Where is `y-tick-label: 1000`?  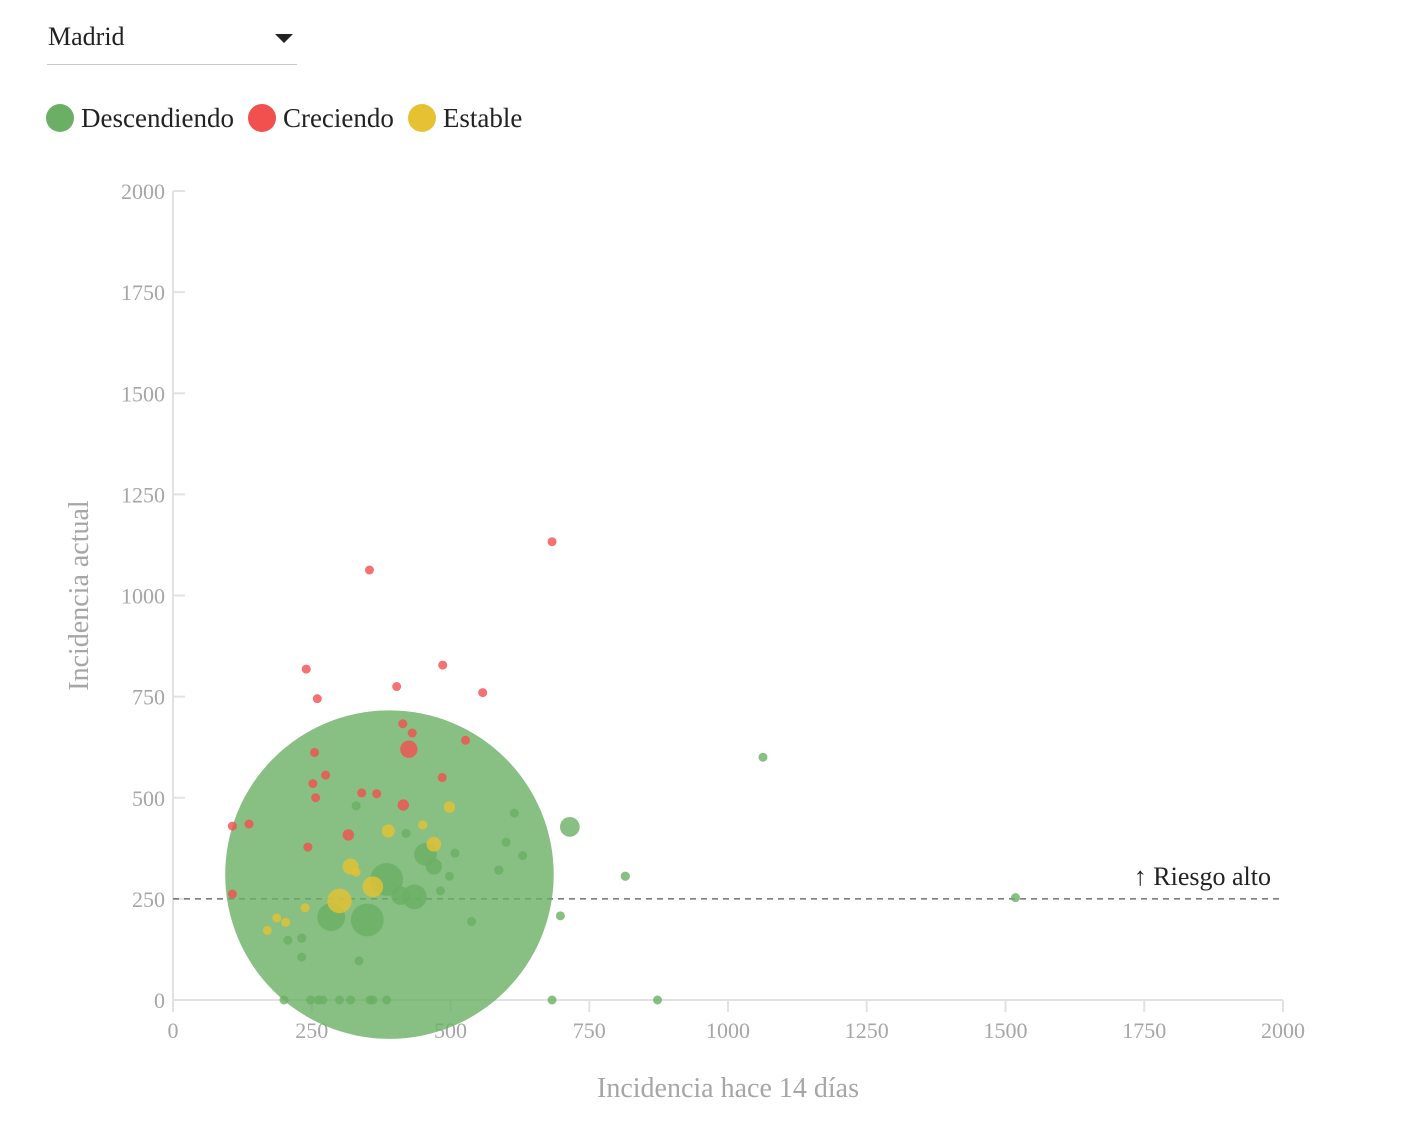 y-tick-label: 1000 is located at coordinates (143, 596).